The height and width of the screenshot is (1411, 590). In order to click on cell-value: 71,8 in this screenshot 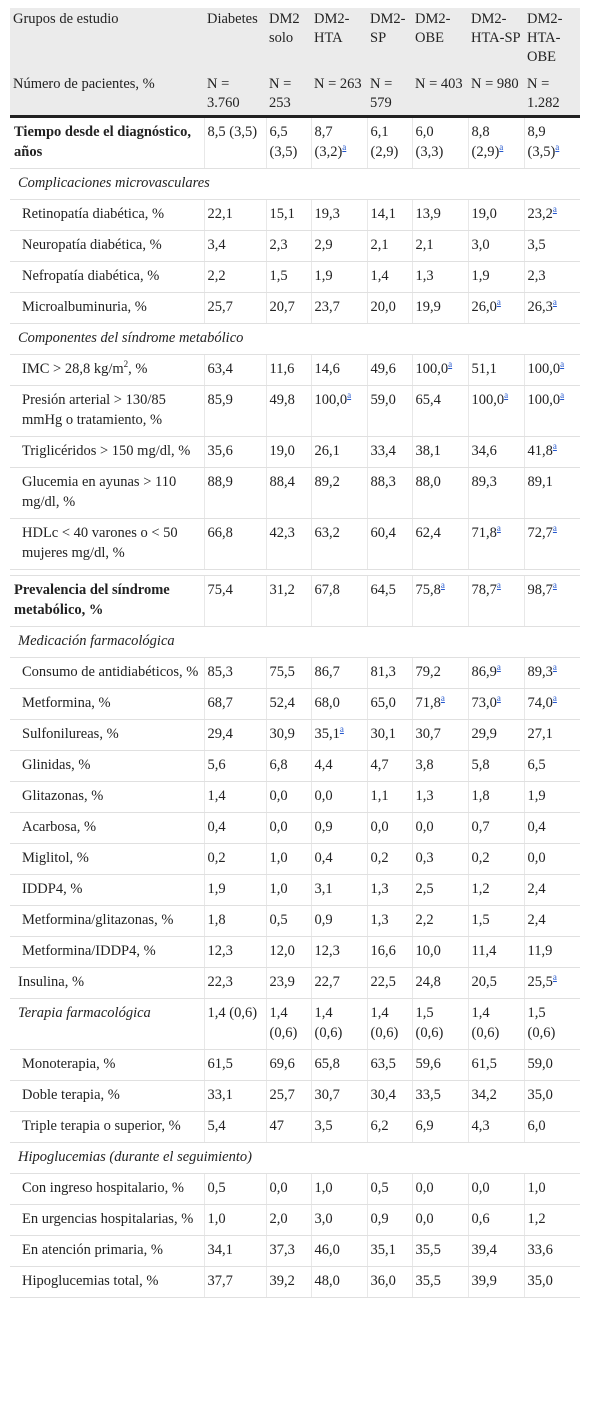, I will do `click(484, 533)`.